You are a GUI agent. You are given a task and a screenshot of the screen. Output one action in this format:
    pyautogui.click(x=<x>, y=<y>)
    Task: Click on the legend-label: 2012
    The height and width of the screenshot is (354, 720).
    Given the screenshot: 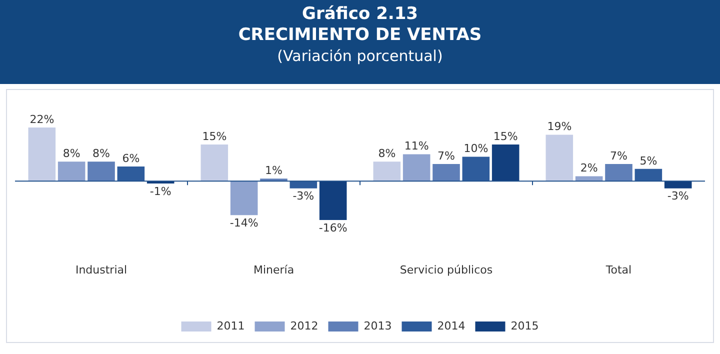 What is the action you would take?
    pyautogui.click(x=304, y=325)
    